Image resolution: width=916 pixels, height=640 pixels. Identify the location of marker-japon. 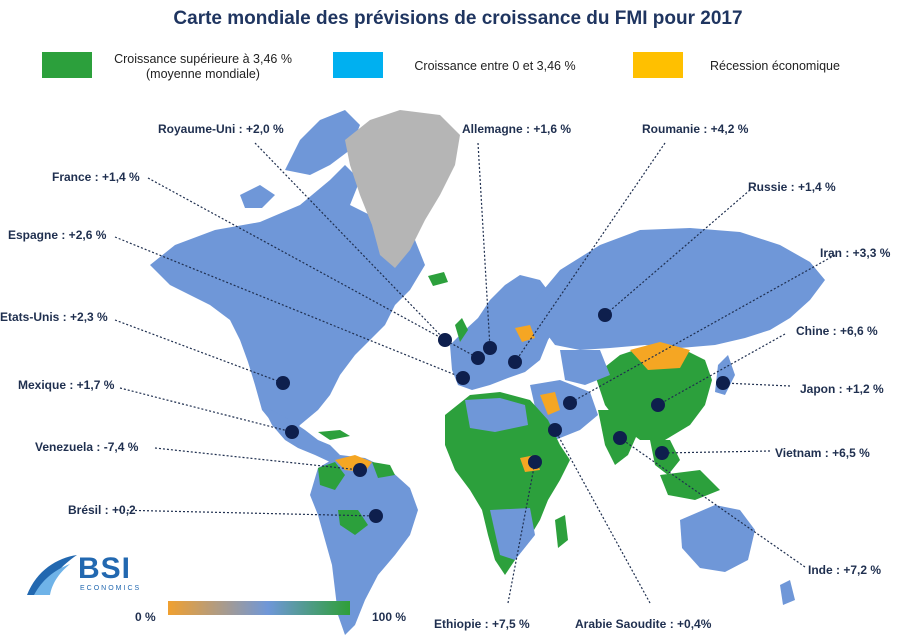
(723, 383).